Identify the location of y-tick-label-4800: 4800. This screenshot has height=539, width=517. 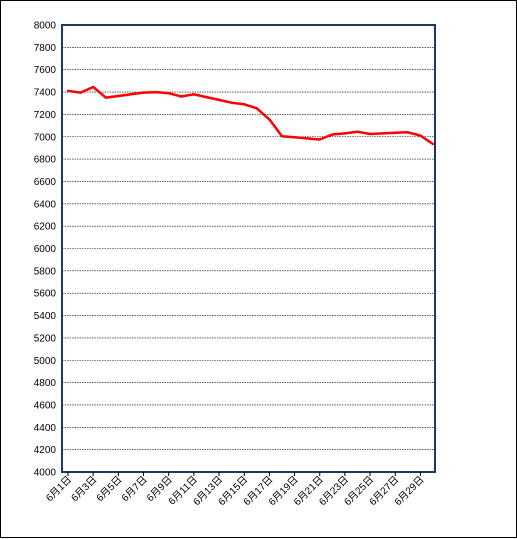
(45, 383).